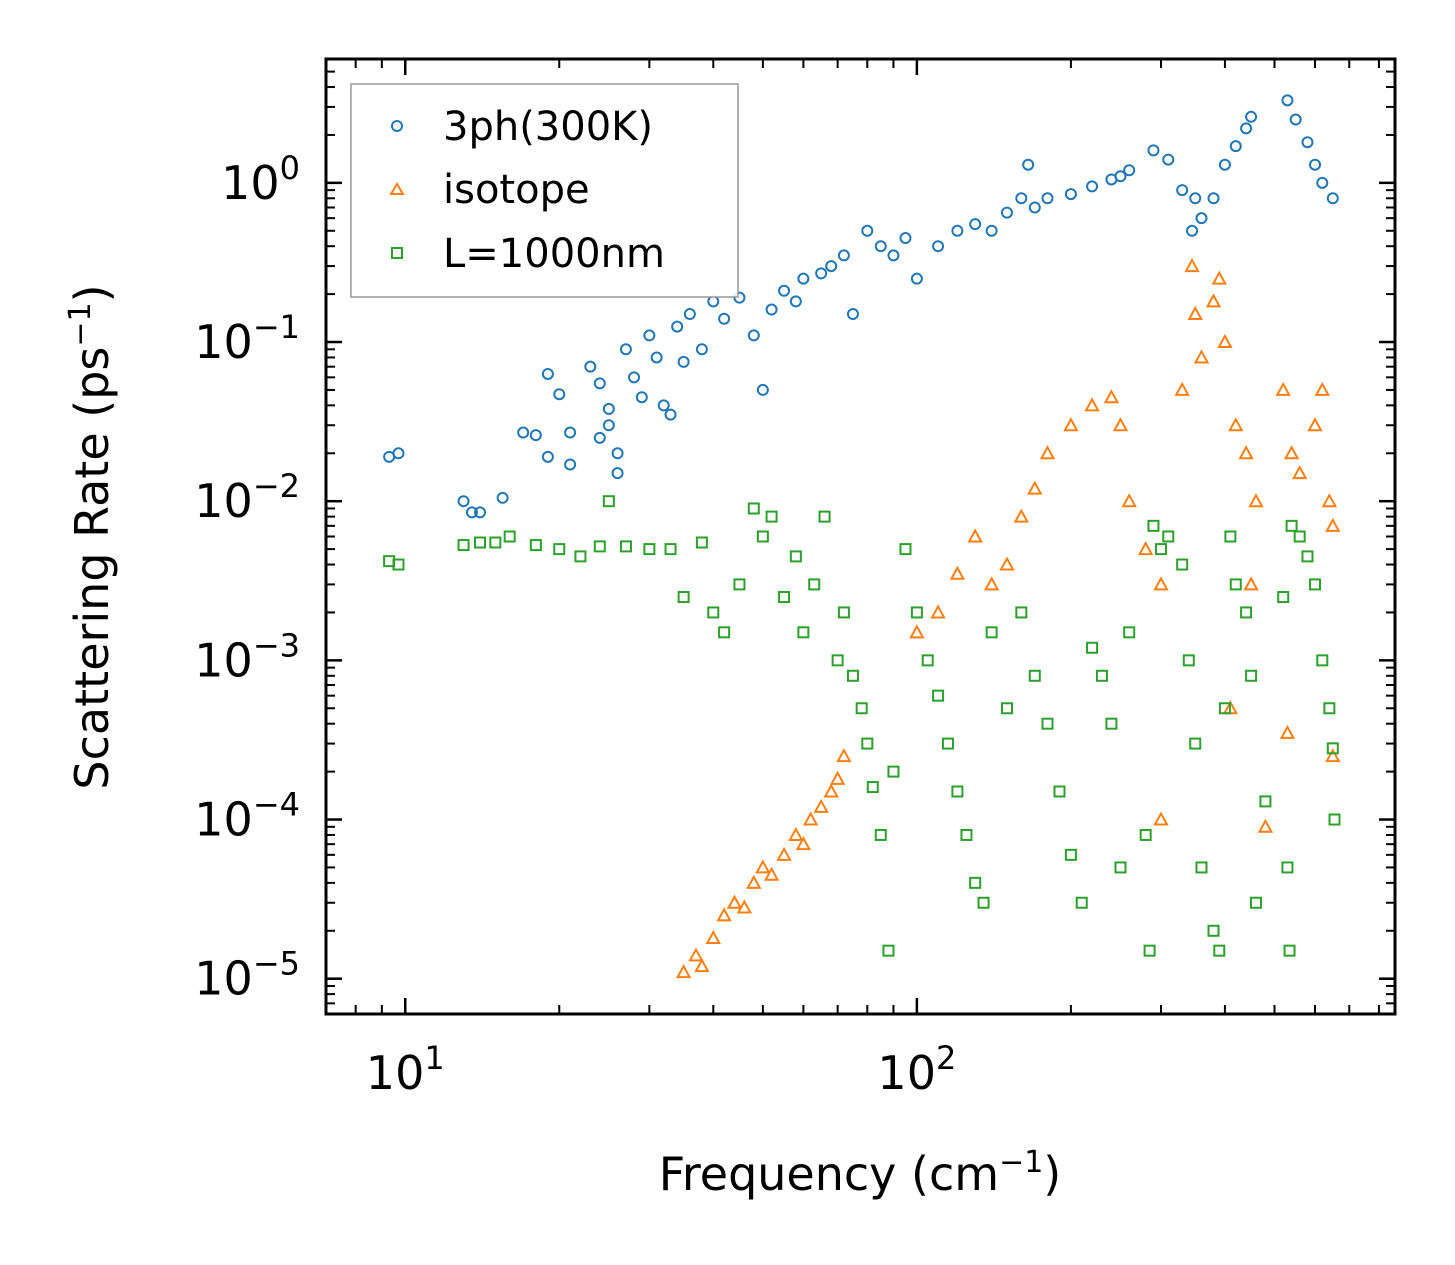  Describe the element at coordinates (247, 577) in the screenshot. I see `y-tick-labels: 10⁰ 10⁻¹ 10⁻² 10⁻³ 10⁻⁴ 10⁻⁵` at that location.